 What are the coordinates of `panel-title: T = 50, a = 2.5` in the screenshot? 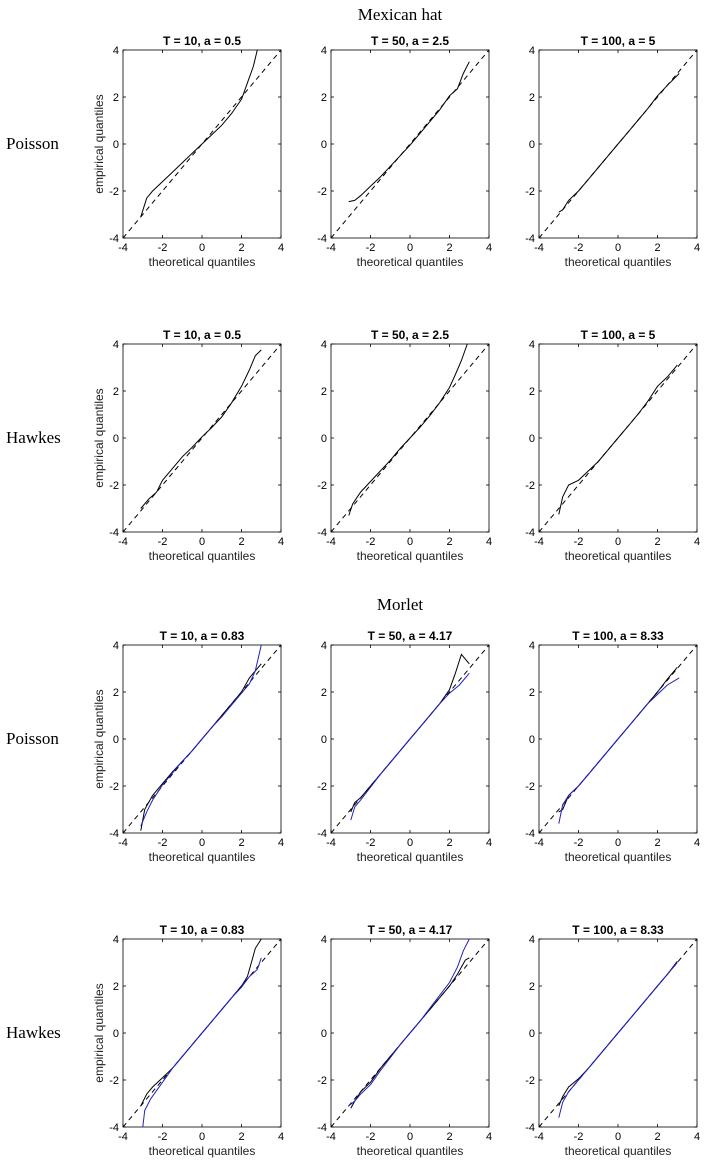 It's located at (410, 41).